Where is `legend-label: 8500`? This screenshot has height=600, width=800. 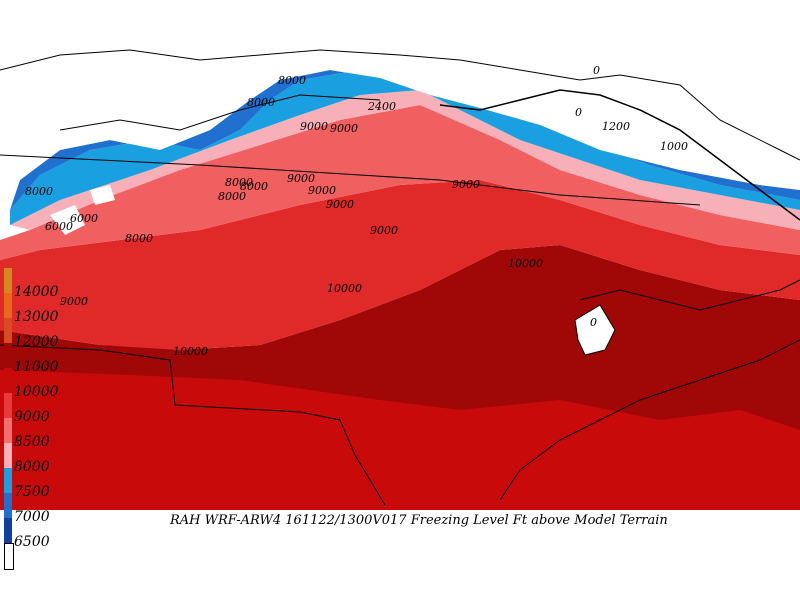 legend-label: 8500 is located at coordinates (32, 442).